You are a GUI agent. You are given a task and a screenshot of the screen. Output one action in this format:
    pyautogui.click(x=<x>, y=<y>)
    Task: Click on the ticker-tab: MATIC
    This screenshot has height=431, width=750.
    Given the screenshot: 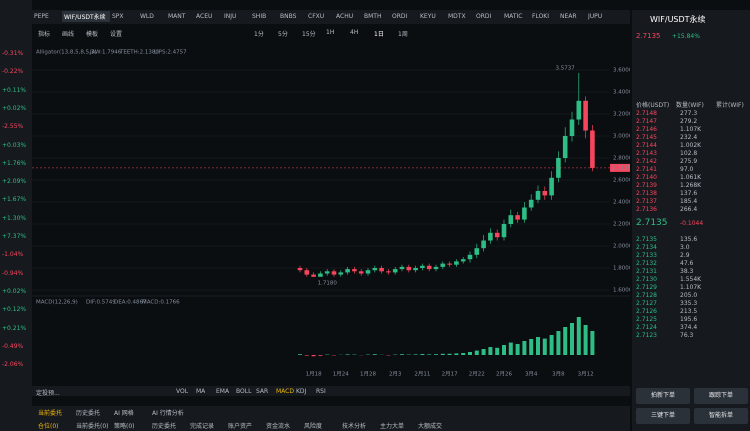 What is the action you would take?
    pyautogui.click(x=513, y=16)
    